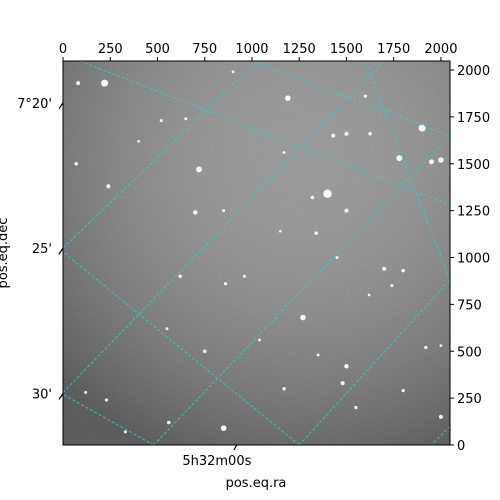 This screenshot has height=500, width=500. I want to click on top-axis: 0 250 500 750 1000 1250 1500 1750 2000, so click(258, 51).